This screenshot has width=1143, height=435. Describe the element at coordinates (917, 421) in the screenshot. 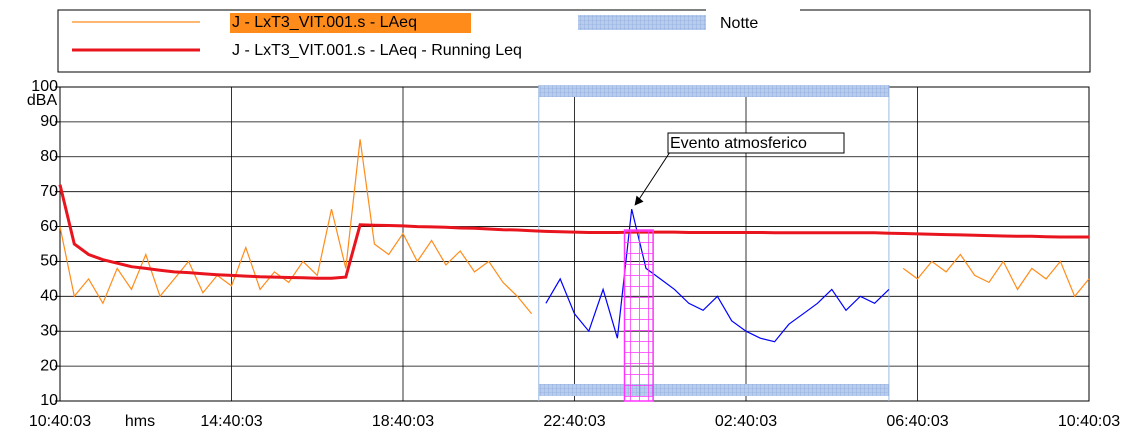

I see `x-tick-label: 06:40:03` at that location.